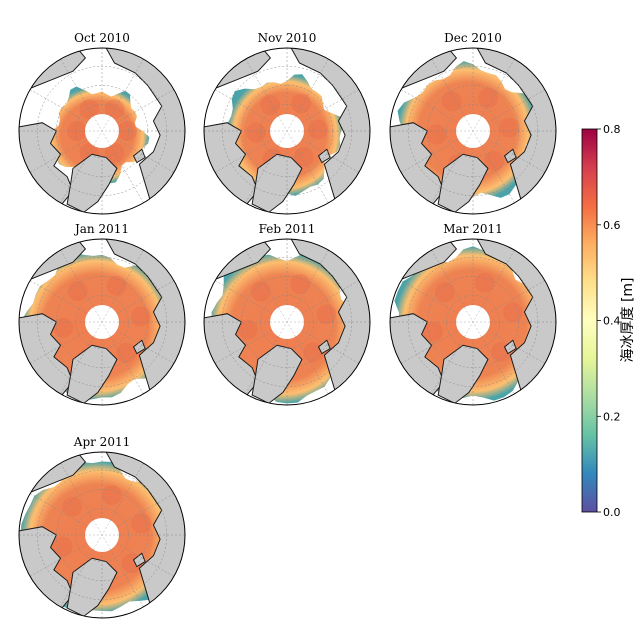  What do you see at coordinates (101, 229) in the screenshot?
I see `panel-title: Jan 2011` at bounding box center [101, 229].